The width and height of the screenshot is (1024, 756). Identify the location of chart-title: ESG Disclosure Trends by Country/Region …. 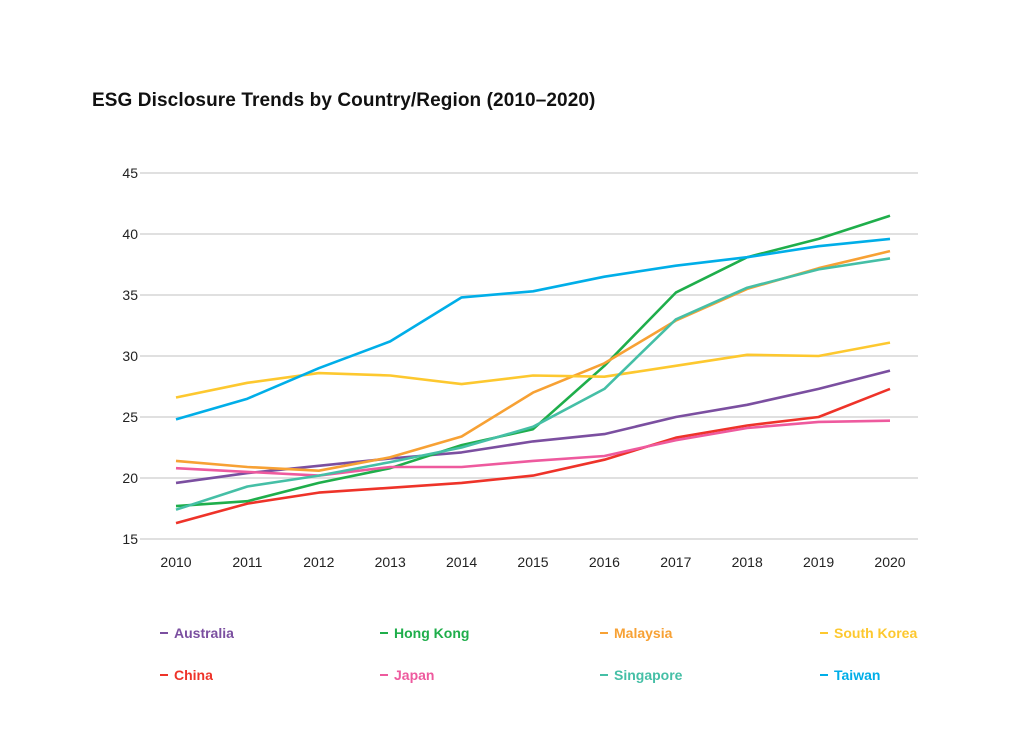
(344, 100).